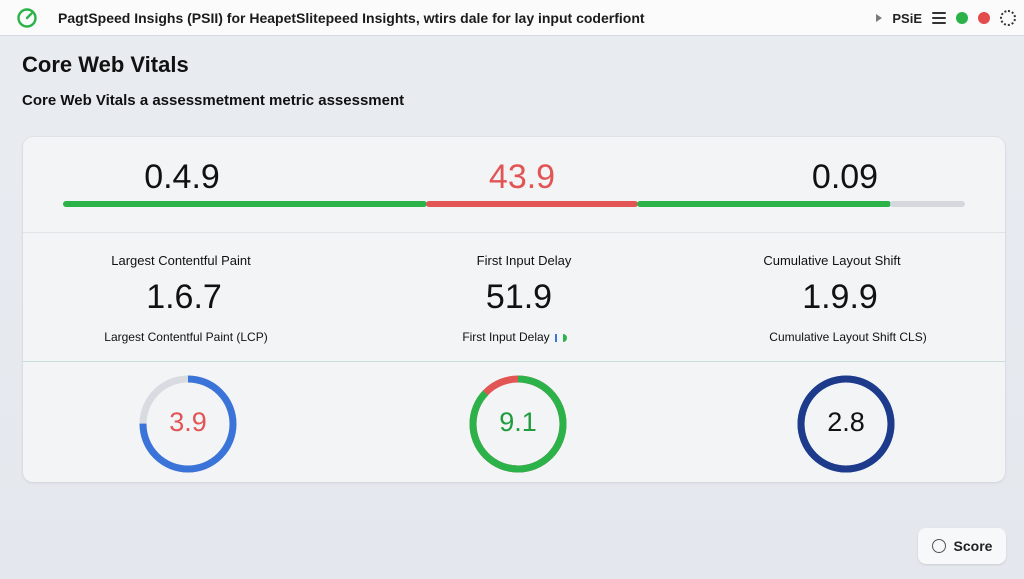  I want to click on metric-name-cls: Cumulative Layout Shift, so click(832, 260).